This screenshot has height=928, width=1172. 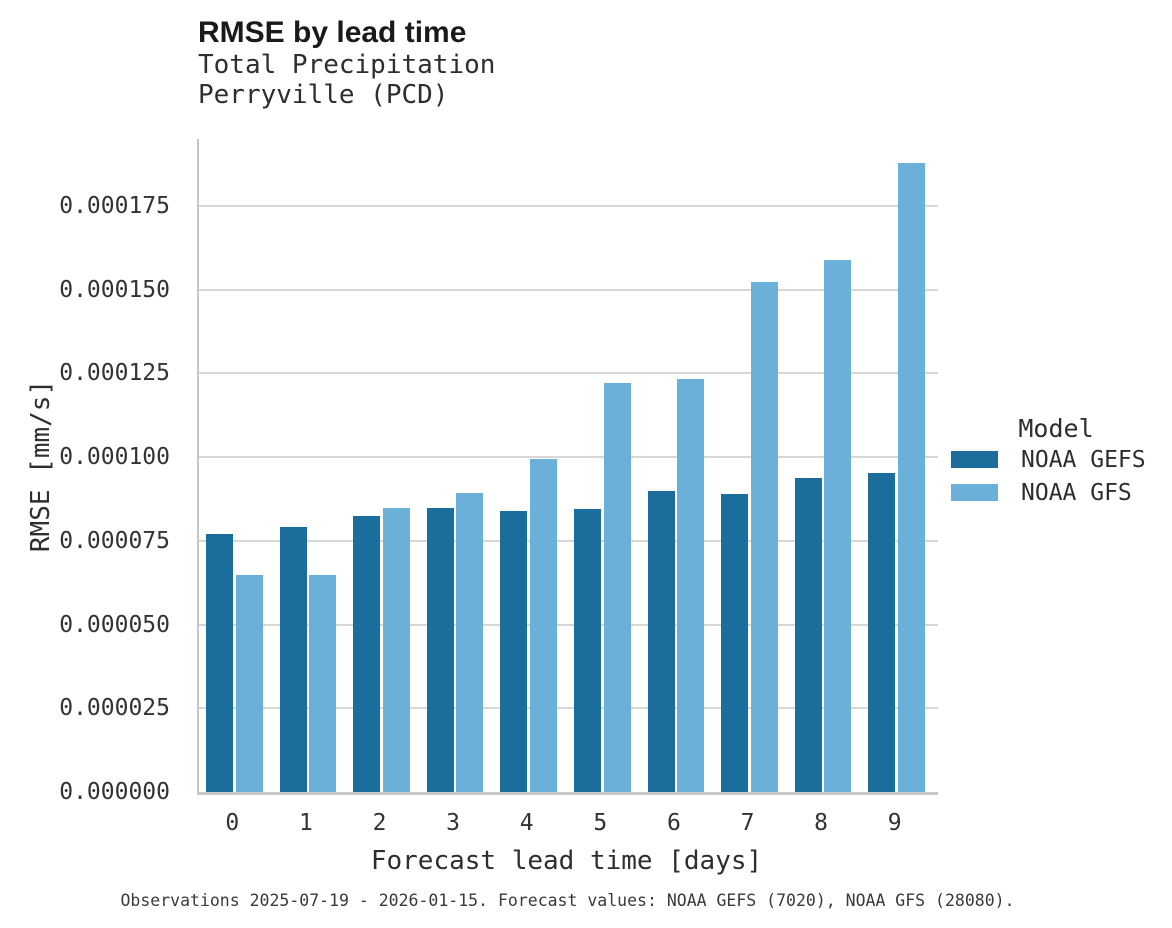 I want to click on x-tick-label: 8, so click(x=821, y=823).